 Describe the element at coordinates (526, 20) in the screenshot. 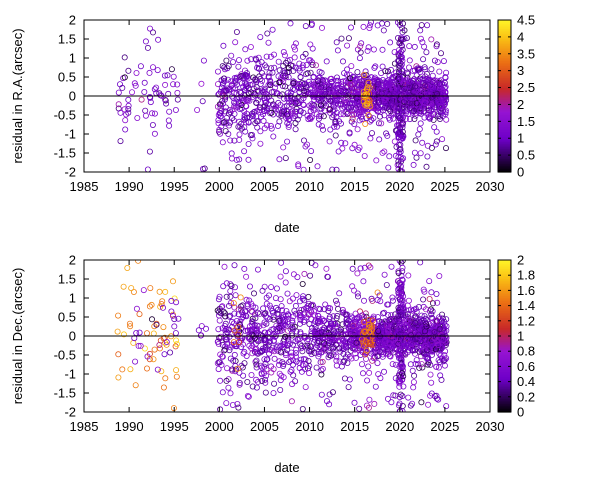

I see `colorbar-tick-label: 4.5` at that location.